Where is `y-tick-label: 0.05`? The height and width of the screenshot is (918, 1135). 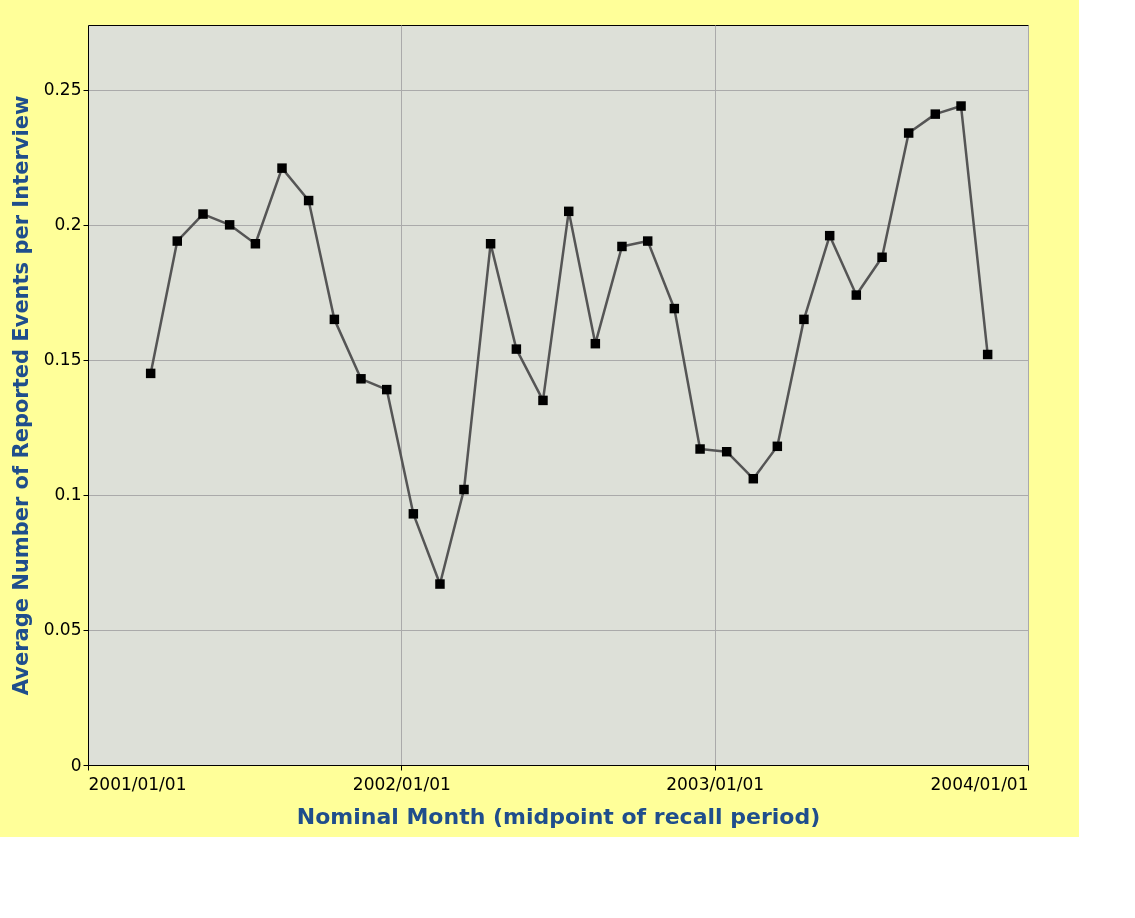 y-tick-label: 0.05 is located at coordinates (62, 629).